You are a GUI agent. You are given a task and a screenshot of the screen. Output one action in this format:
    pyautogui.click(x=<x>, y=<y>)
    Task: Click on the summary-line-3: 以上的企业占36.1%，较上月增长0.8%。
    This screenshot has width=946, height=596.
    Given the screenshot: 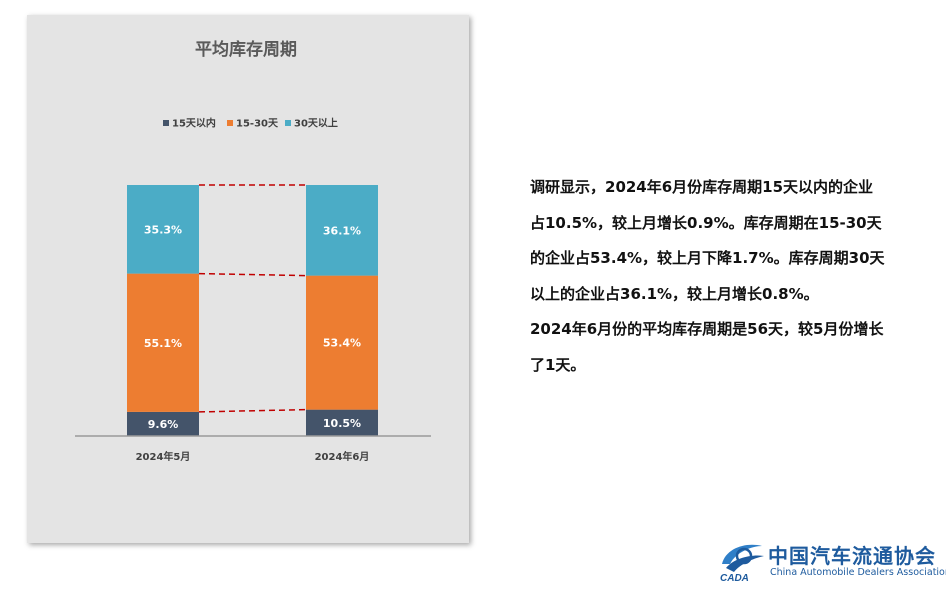 What is the action you would take?
    pyautogui.click(x=674, y=293)
    